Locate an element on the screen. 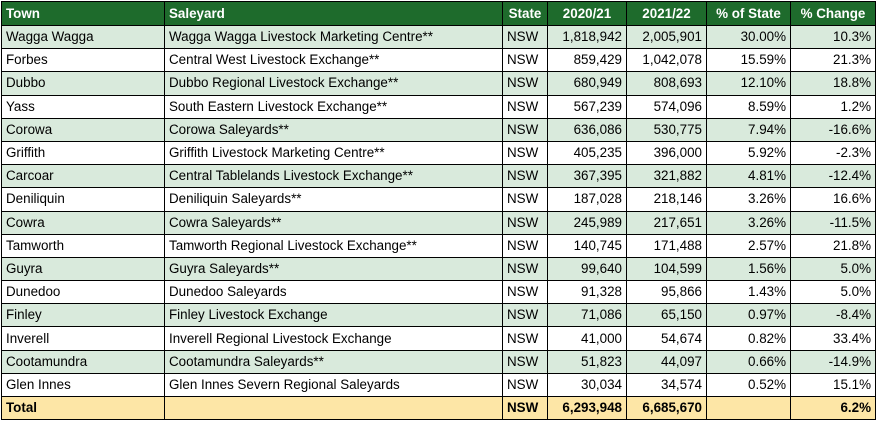  cell-pct-change: 21.3% is located at coordinates (833, 60).